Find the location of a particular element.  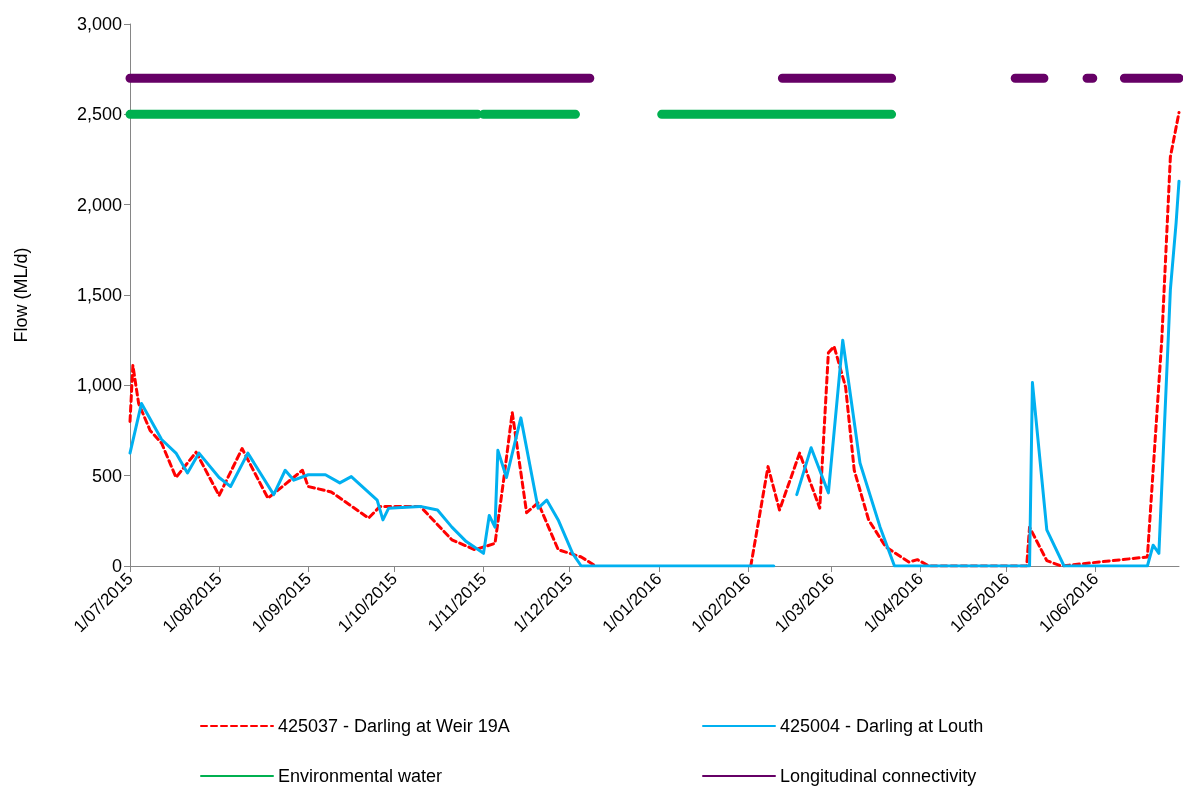

y-tick-label: 2,500 is located at coordinates (99, 114).